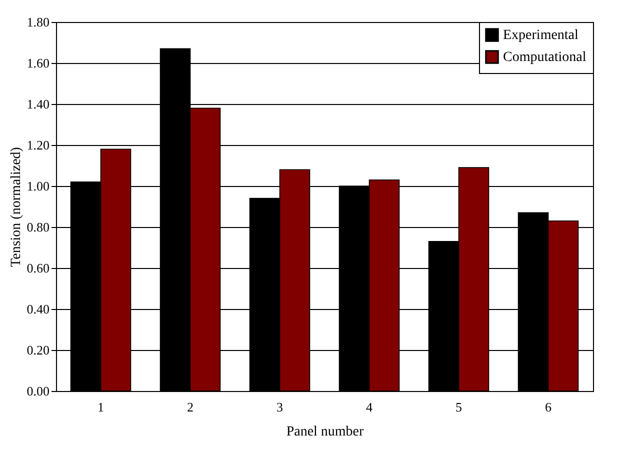 Image resolution: width=642 pixels, height=452 pixels. What do you see at coordinates (279, 407) in the screenshot?
I see `x-tick-label: 3` at bounding box center [279, 407].